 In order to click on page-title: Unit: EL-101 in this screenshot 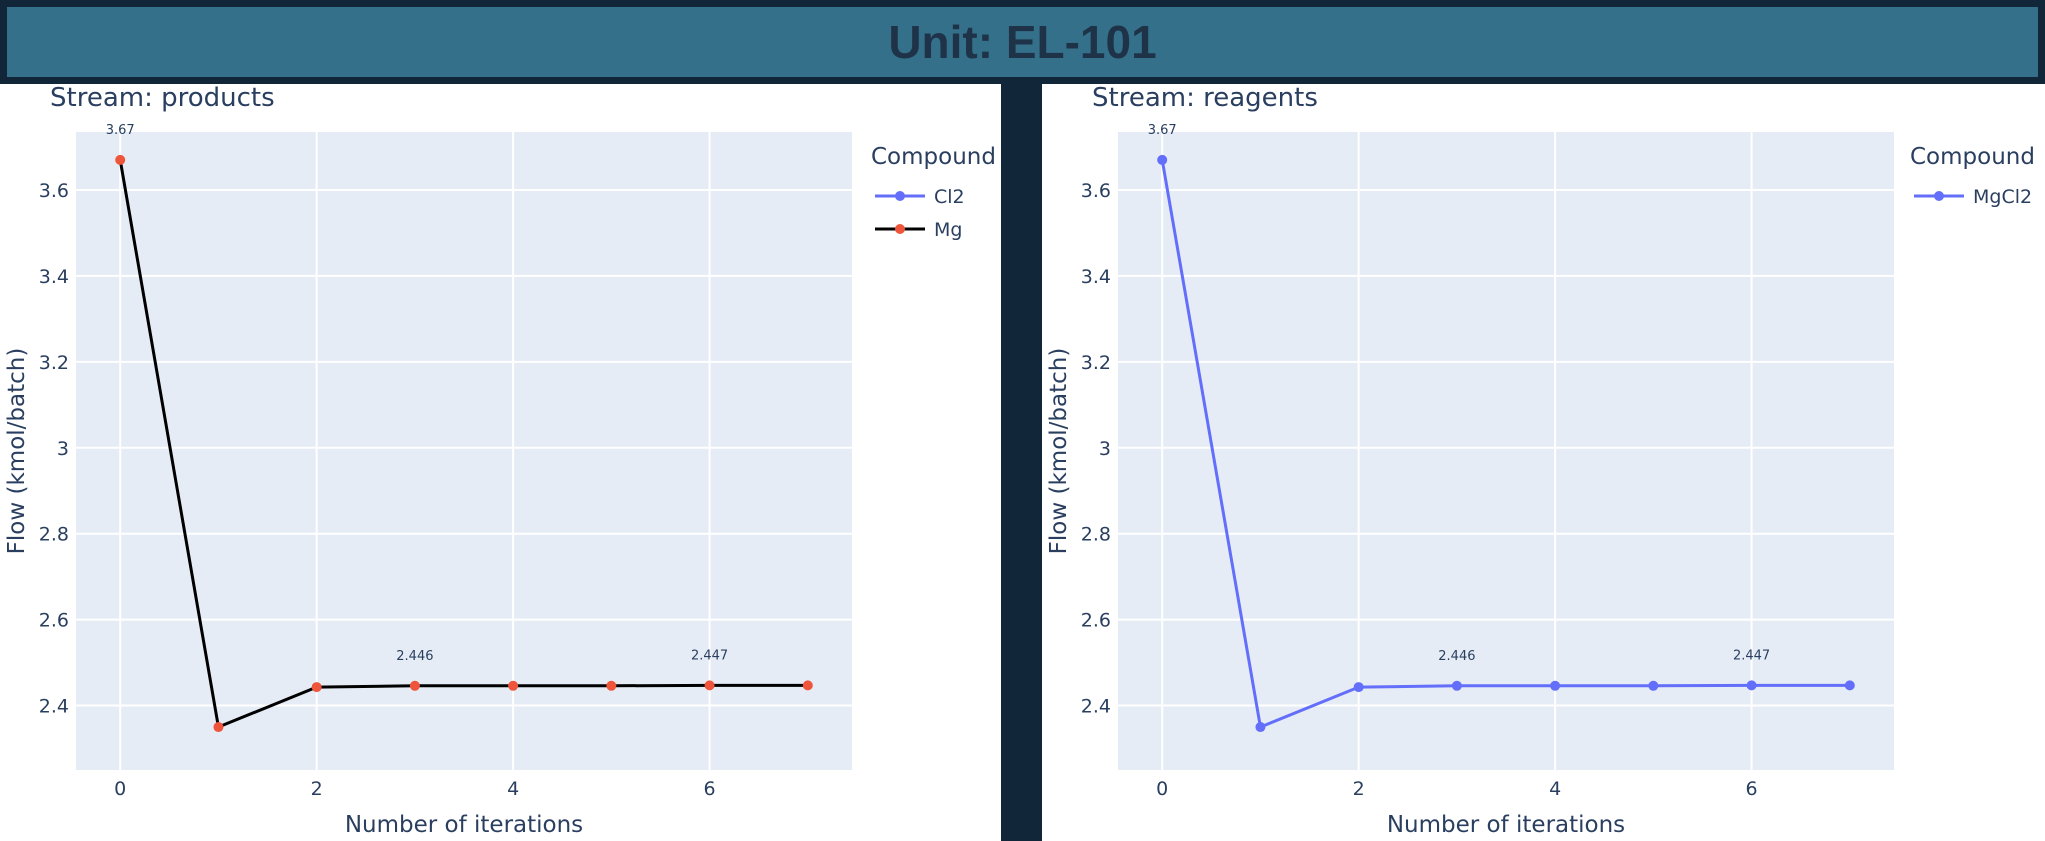, I will do `click(1022, 42)`.